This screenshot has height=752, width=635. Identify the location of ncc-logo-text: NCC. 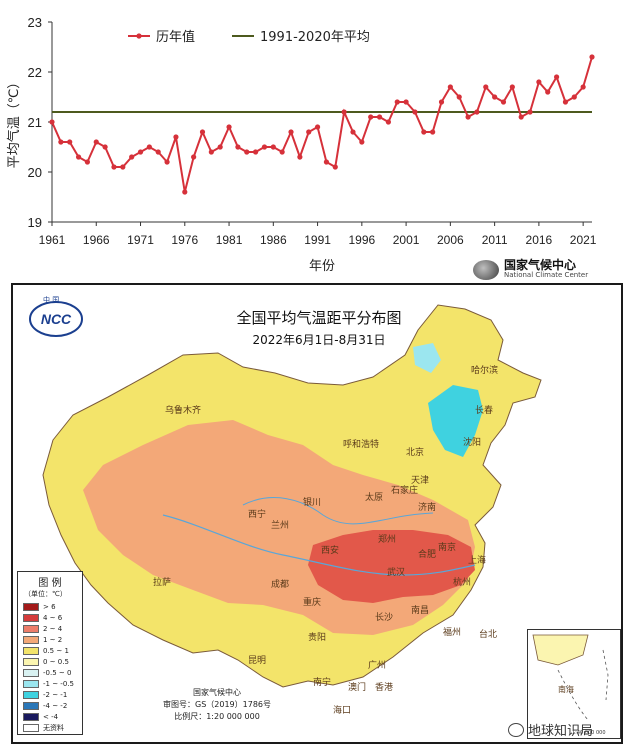
(56, 319).